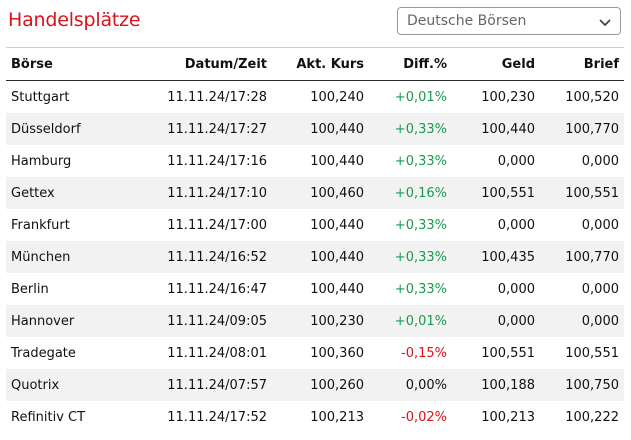 The height and width of the screenshot is (440, 631). Describe the element at coordinates (30, 289) in the screenshot. I see `exchange-cell: Berlin` at that location.